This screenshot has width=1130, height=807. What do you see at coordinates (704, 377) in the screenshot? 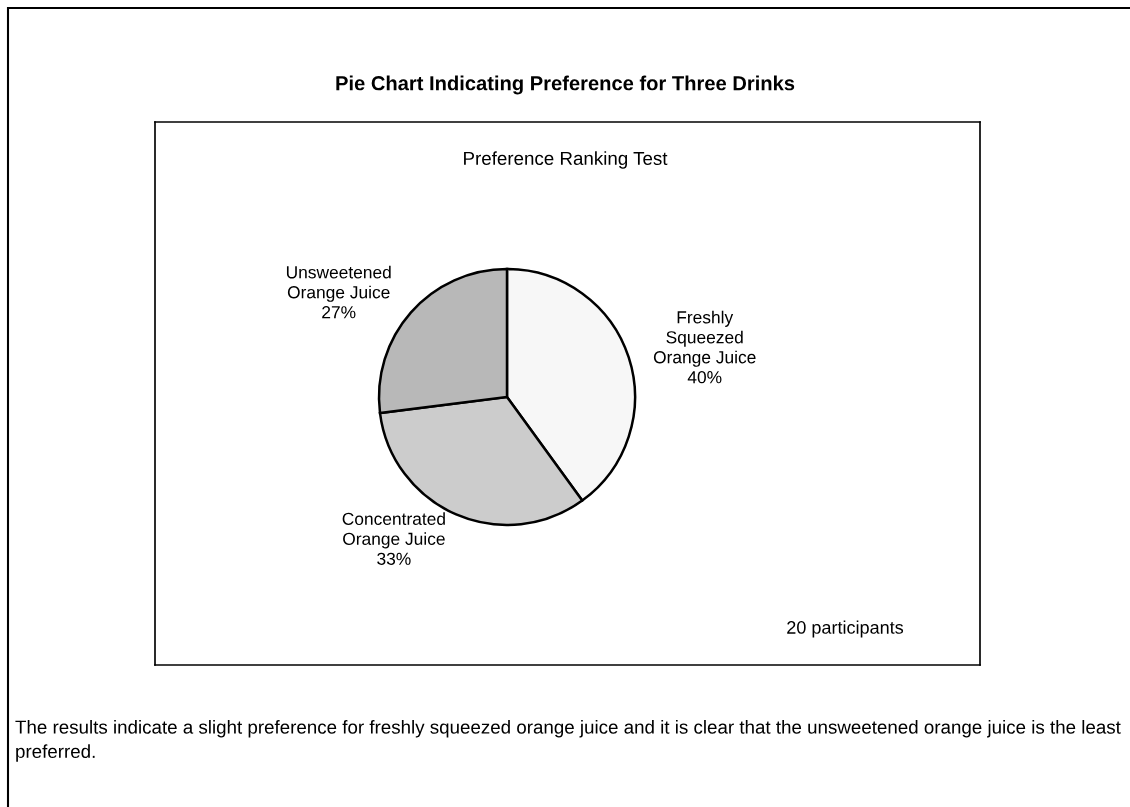
I see `data-label: 40%` at bounding box center [704, 377].